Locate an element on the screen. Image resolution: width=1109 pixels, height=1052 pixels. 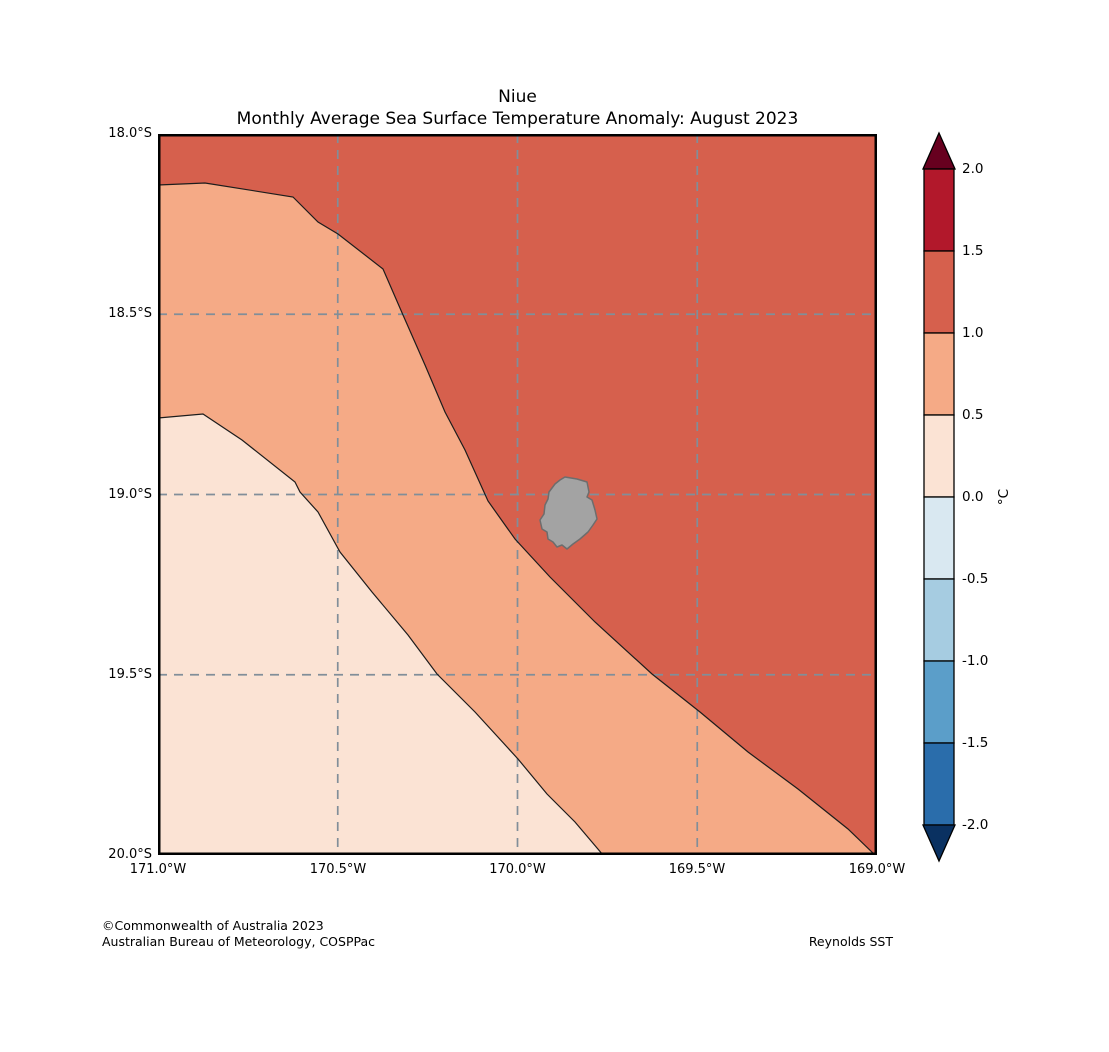
colorbar-tick-label: 1.0 is located at coordinates (973, 333).